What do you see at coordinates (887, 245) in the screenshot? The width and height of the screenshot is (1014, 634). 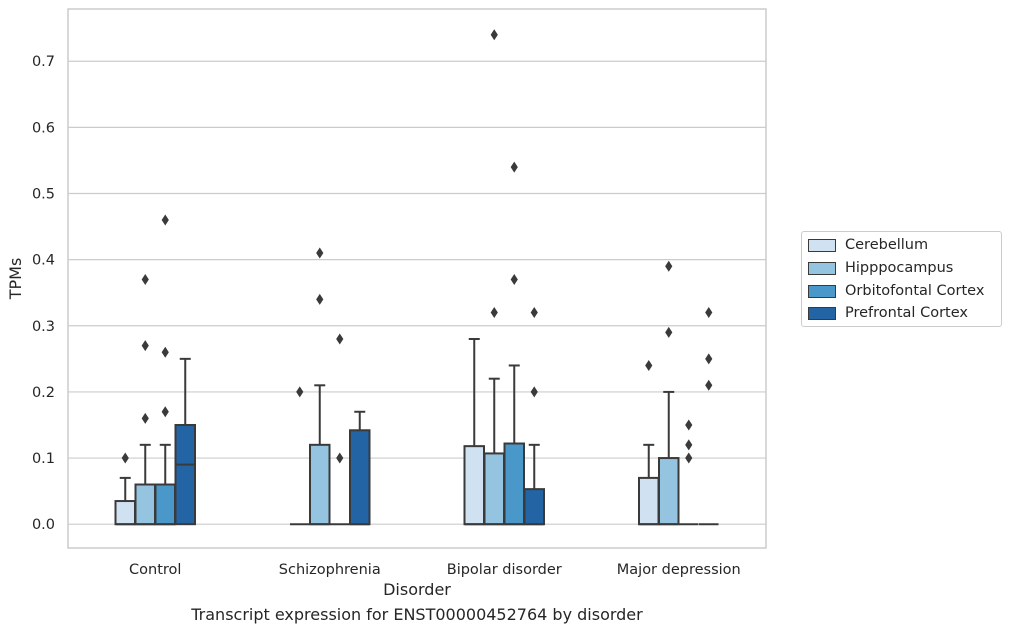 I see `legend-label-cerebellum: Cerebellum` at bounding box center [887, 245].